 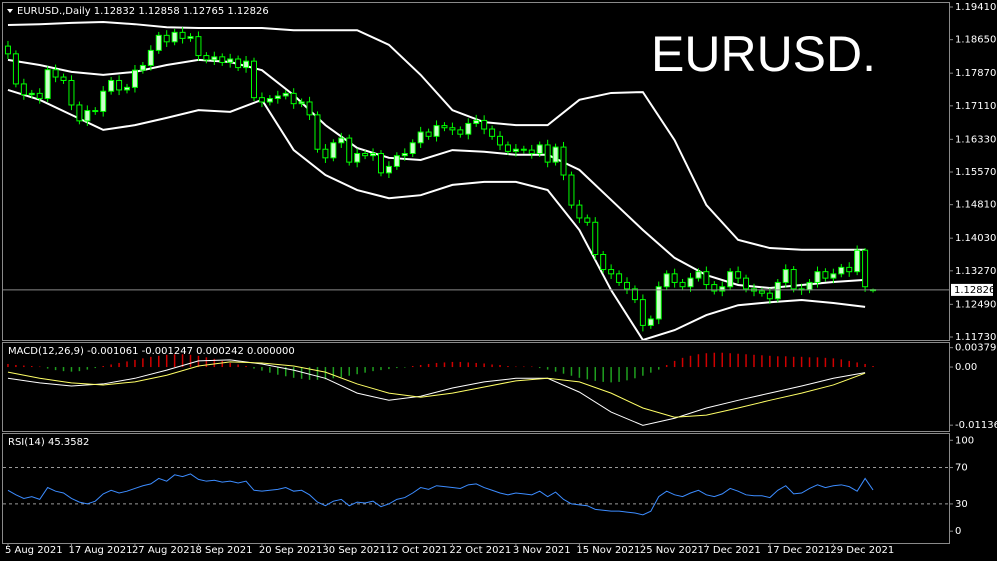 I want to click on x-tick-label: 27 Aug 2021, so click(x=164, y=550).